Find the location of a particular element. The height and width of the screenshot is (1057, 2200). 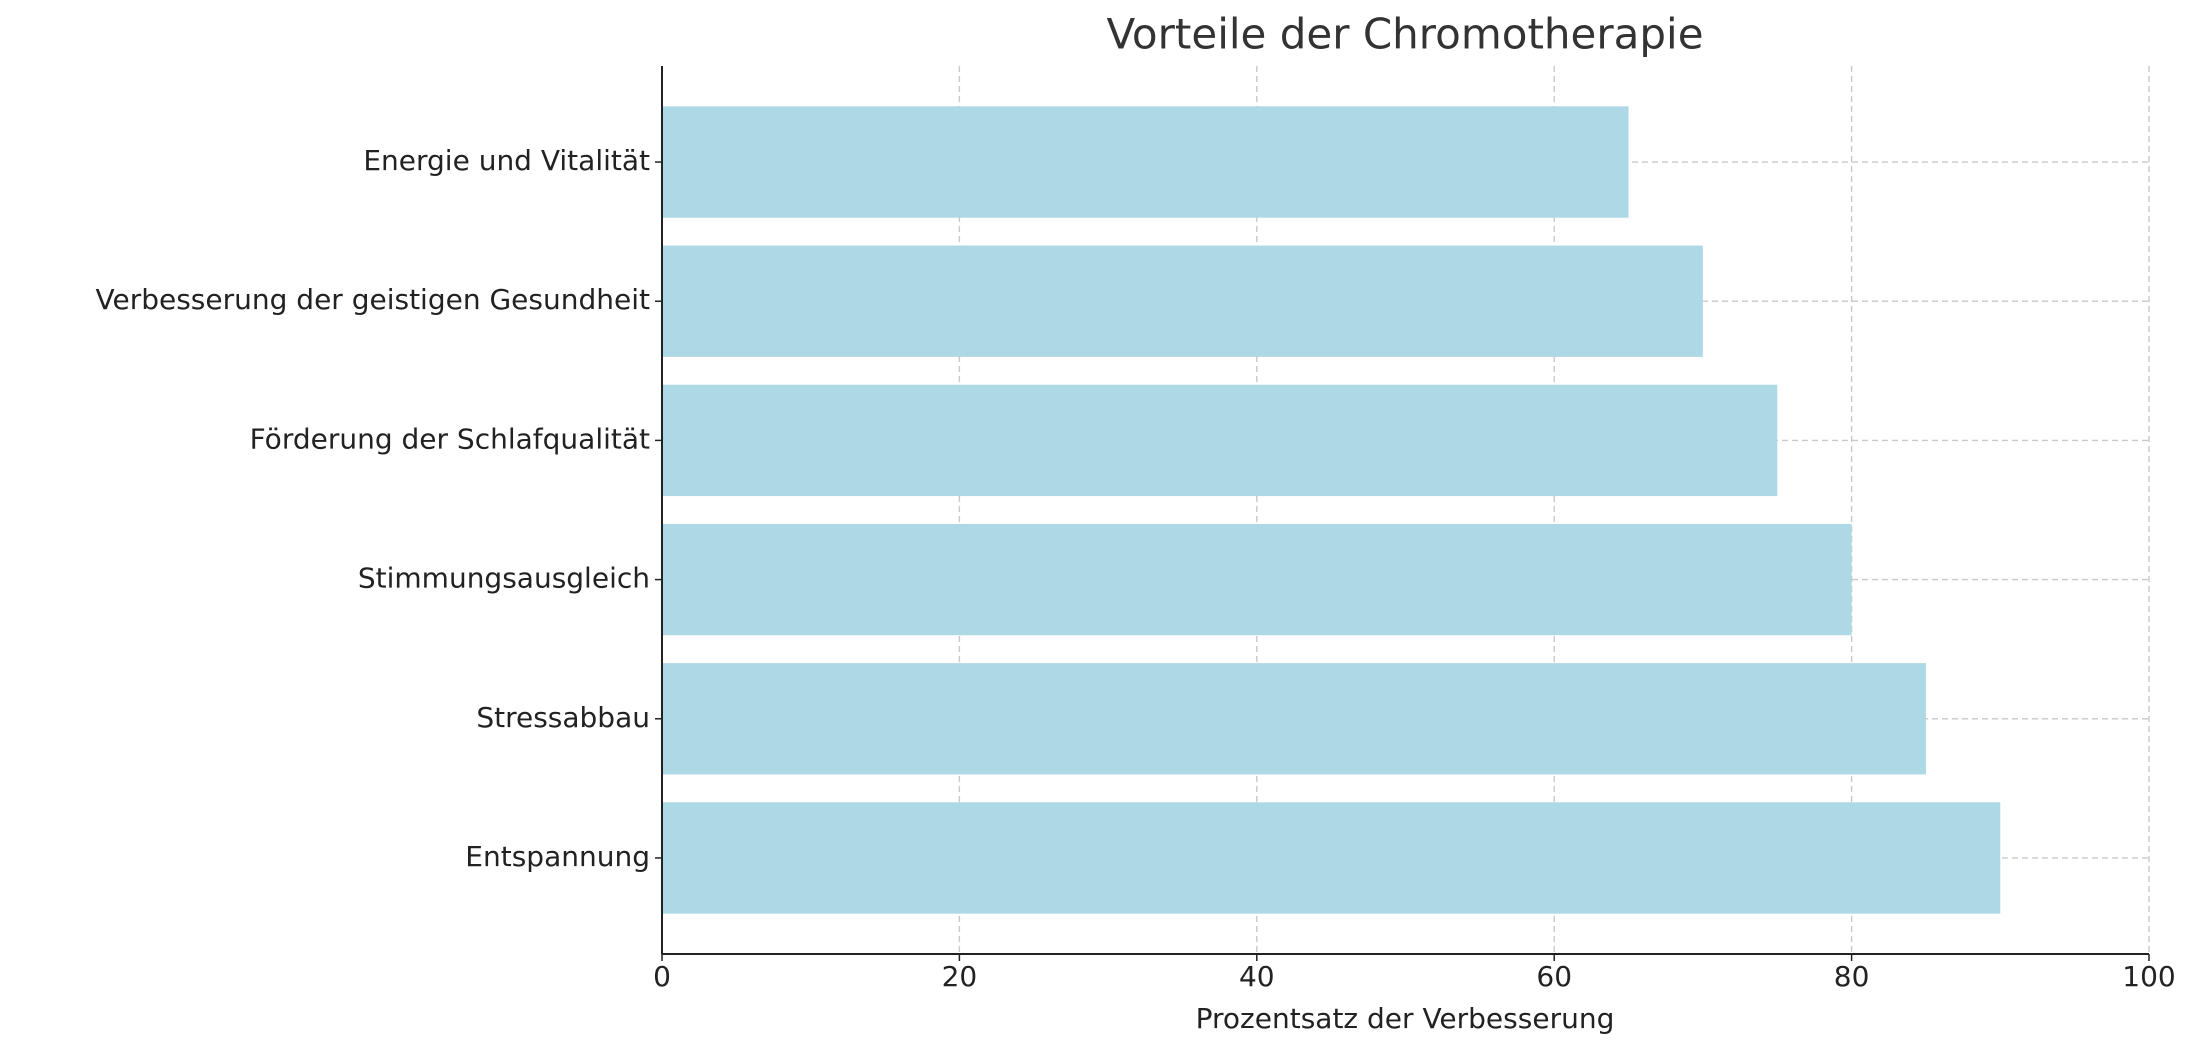

y-tick-label: Energie und Vitalität is located at coordinates (506, 160).